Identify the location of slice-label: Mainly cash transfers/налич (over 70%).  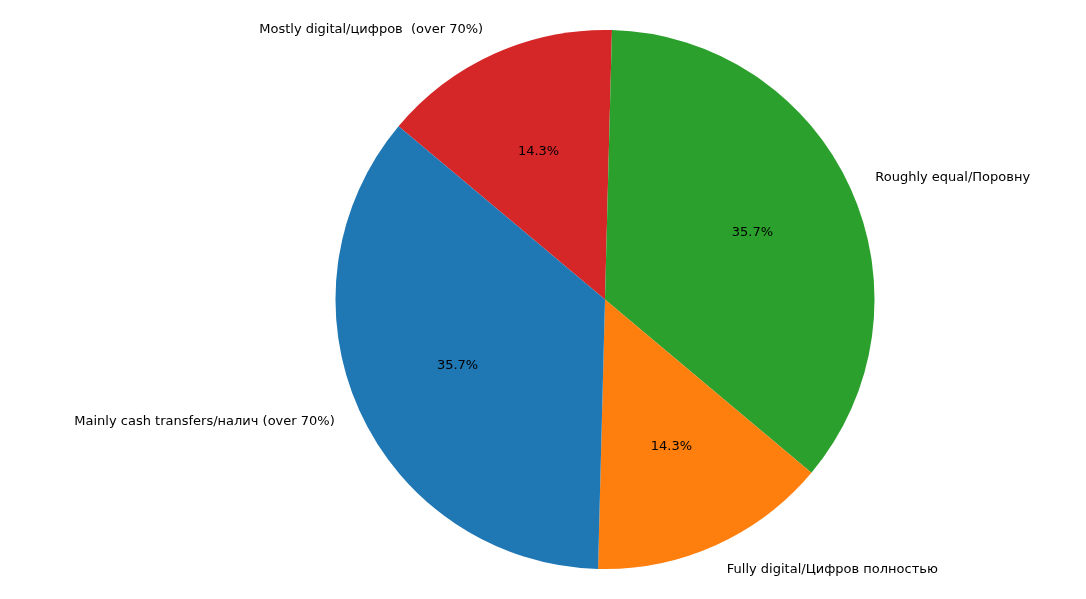
(204, 420).